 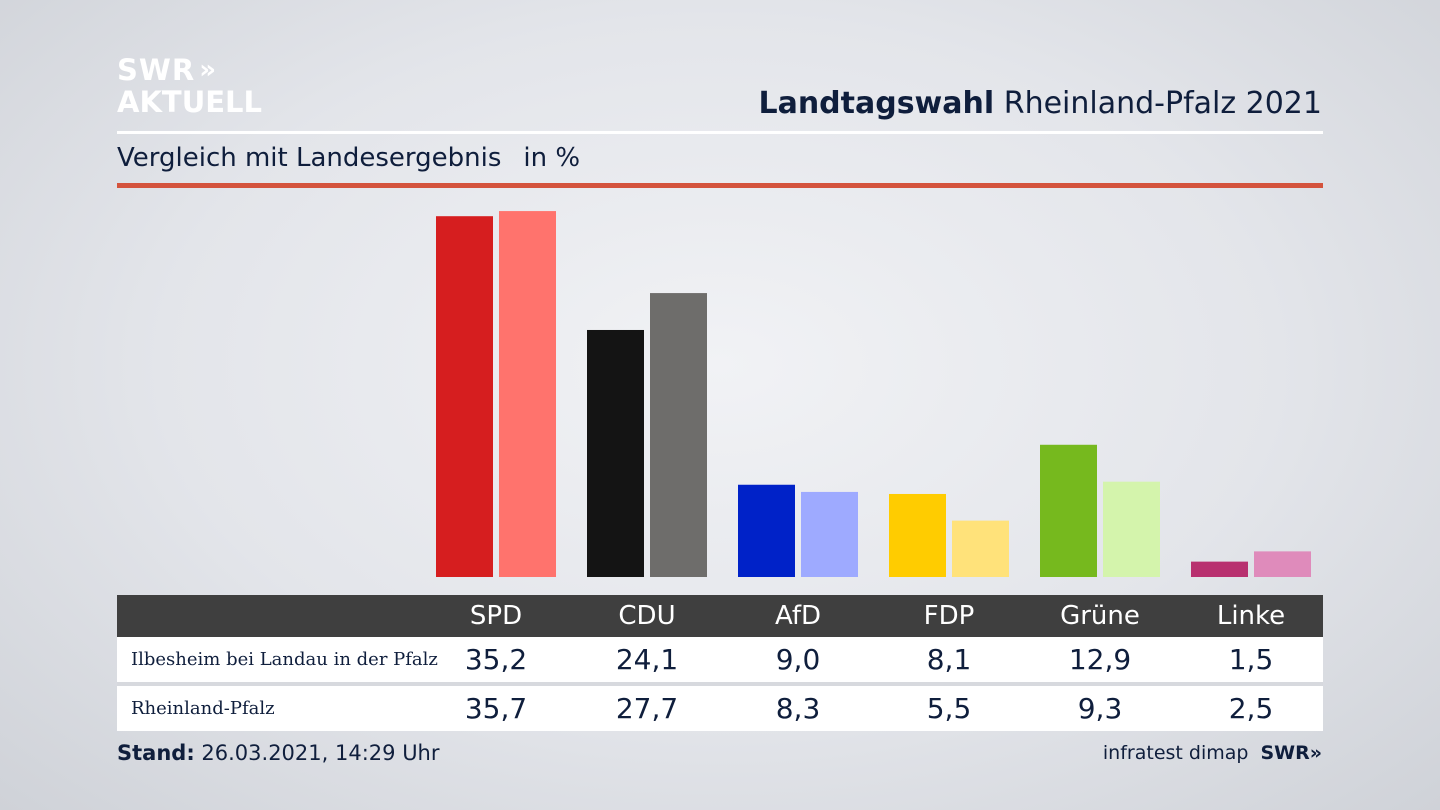 I want to click on logo-aktuell: AKTUELL, so click(x=190, y=102).